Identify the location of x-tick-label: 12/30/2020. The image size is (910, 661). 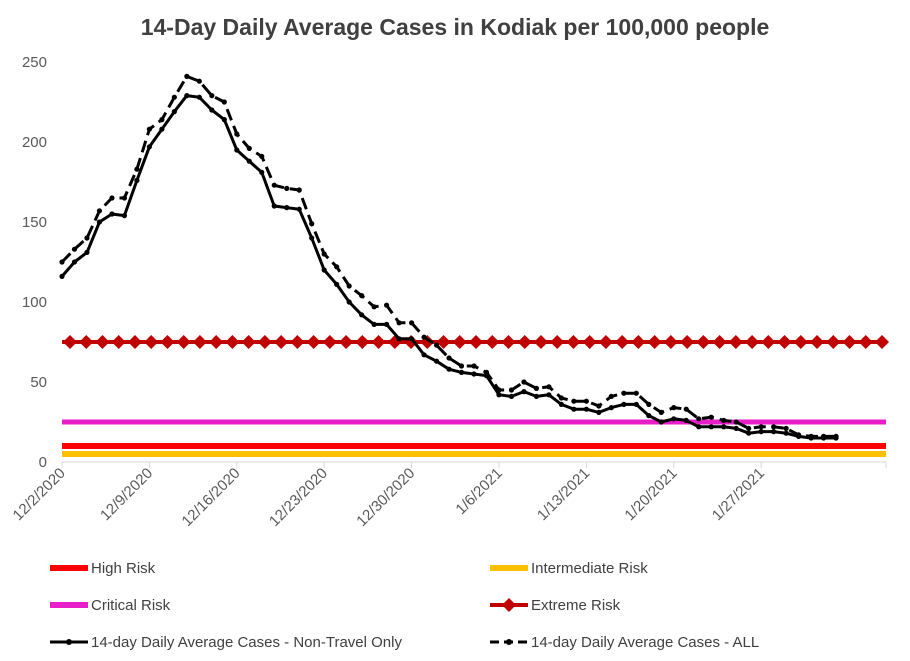
(385, 497).